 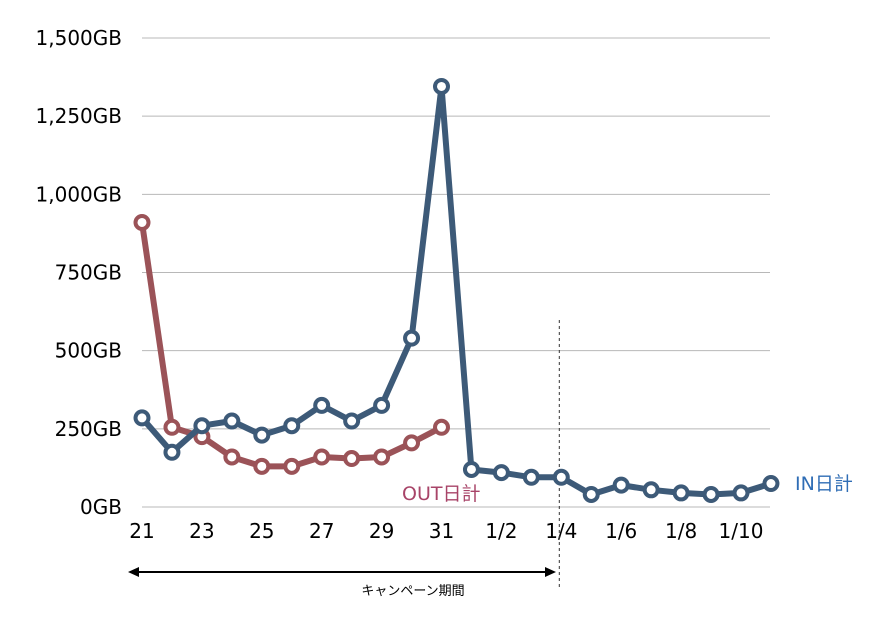 I want to click on y-tick-label: 750GB, so click(x=88, y=273).